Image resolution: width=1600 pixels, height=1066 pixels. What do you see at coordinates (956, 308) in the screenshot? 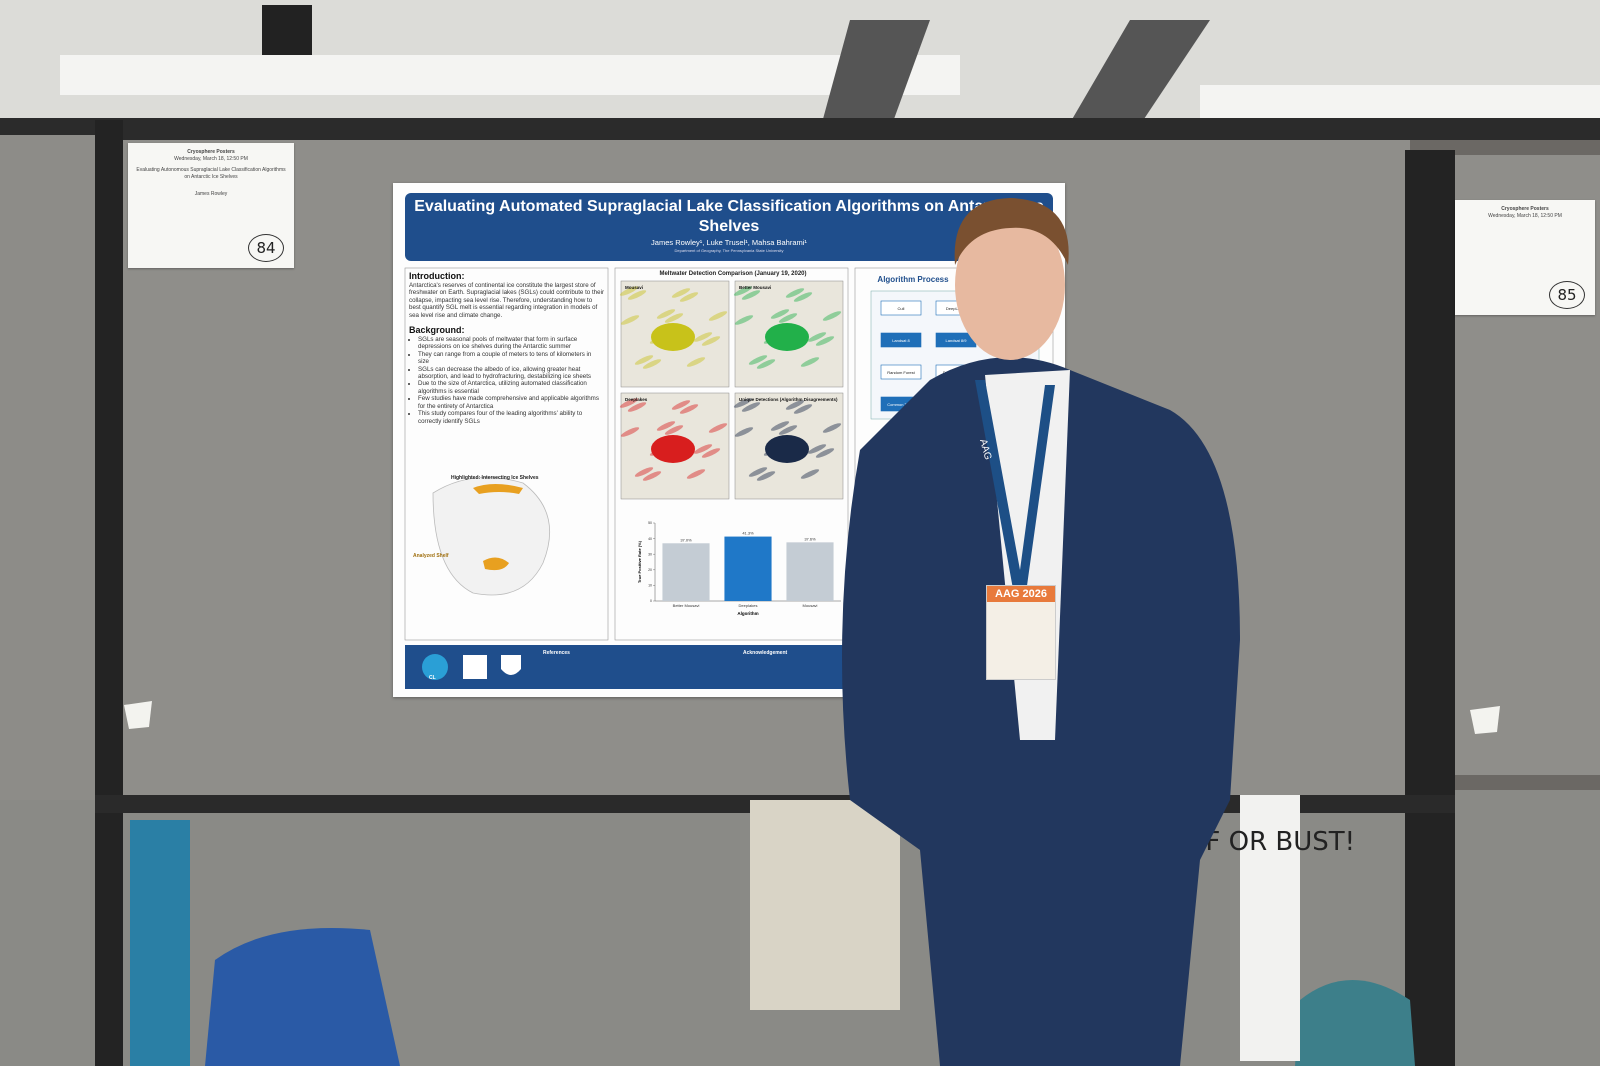
I see `process-label: DeepLakes` at bounding box center [956, 308].